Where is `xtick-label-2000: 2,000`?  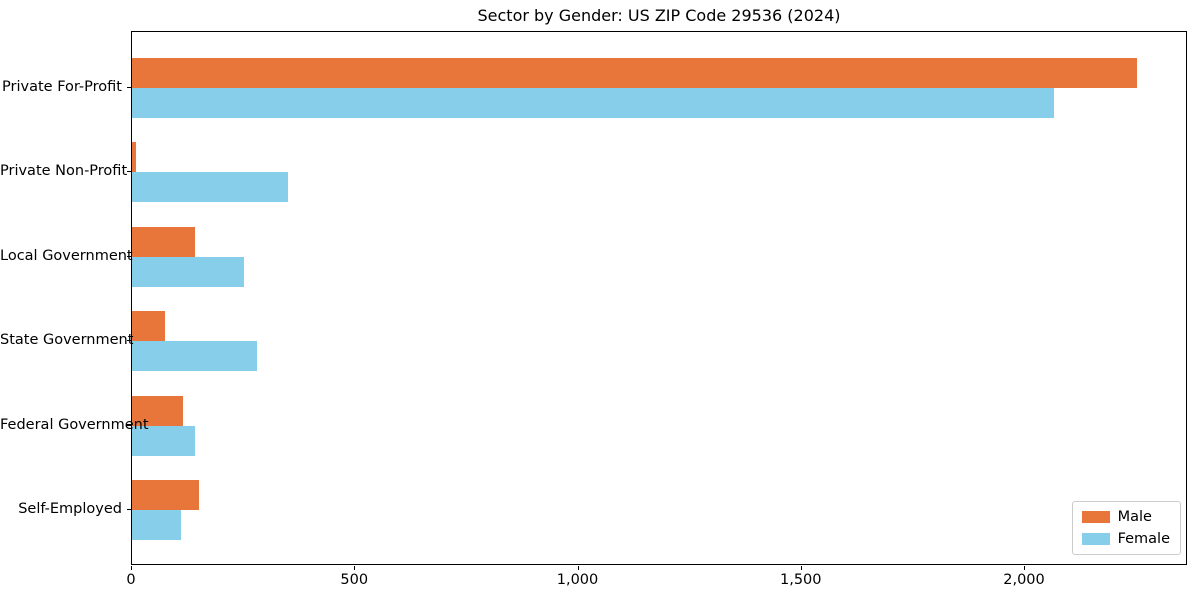 xtick-label-2000: 2,000 is located at coordinates (1024, 580).